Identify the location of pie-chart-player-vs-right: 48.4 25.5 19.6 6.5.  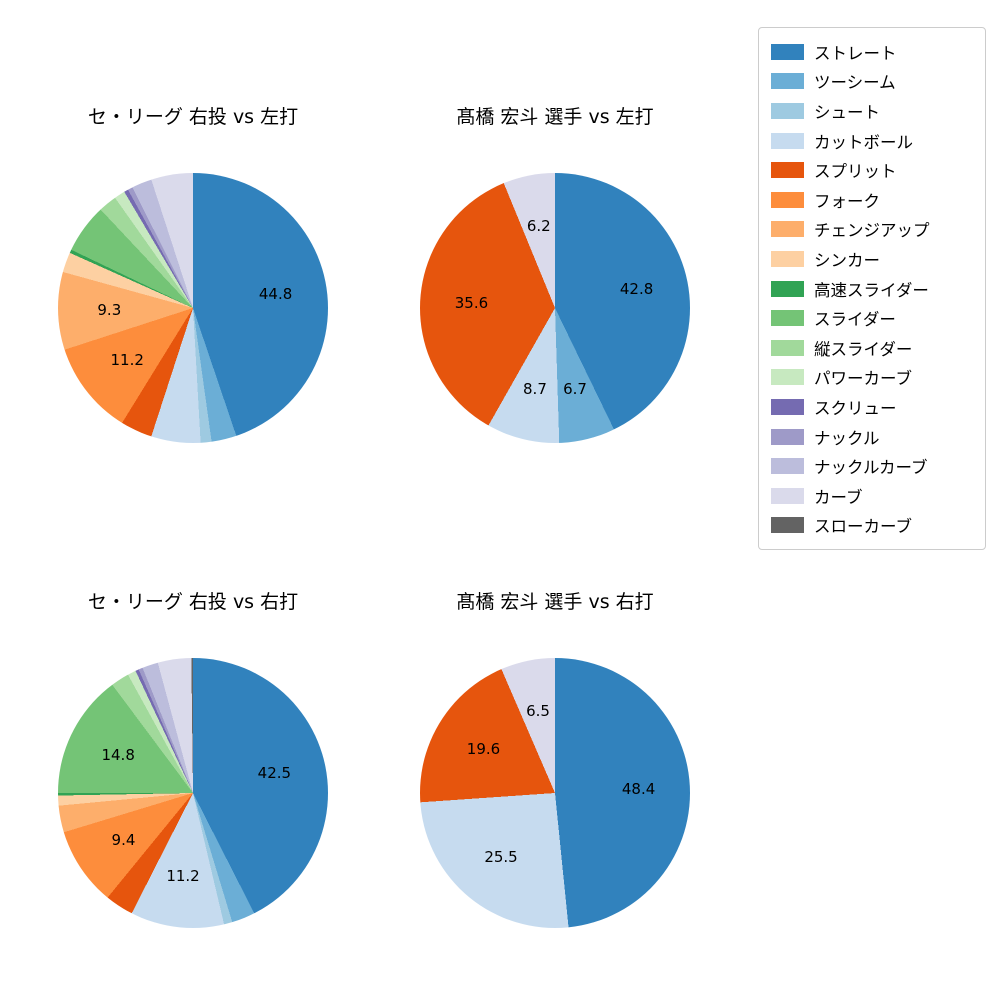
(555, 793).